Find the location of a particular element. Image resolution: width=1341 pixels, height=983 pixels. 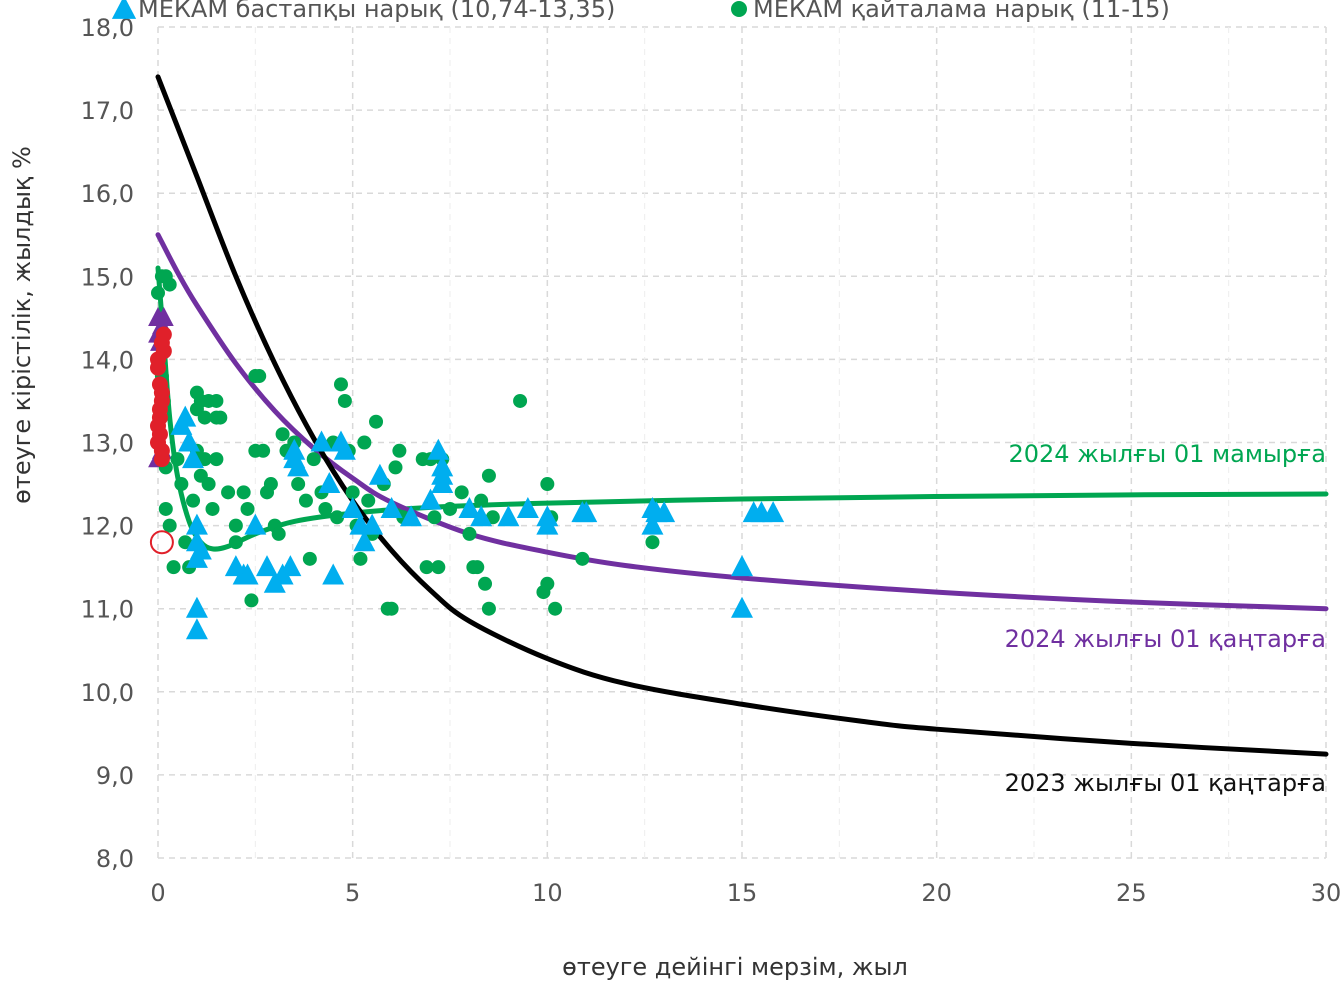

x-tick-label: 10 is located at coordinates (547, 893).